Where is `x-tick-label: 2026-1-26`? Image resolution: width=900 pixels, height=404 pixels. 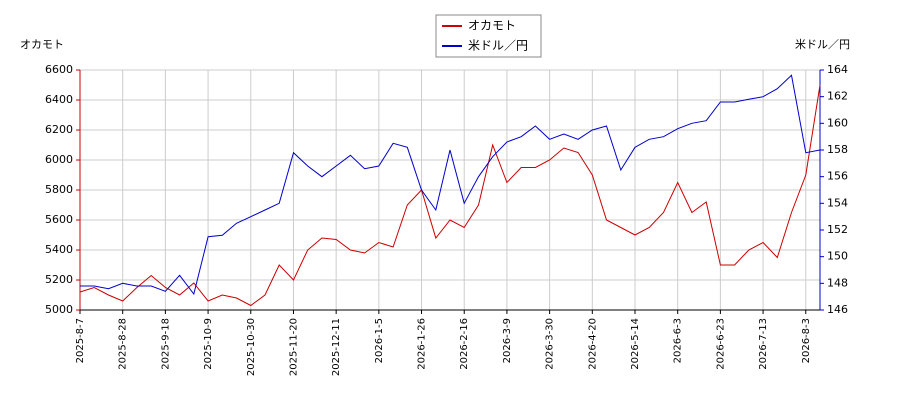 x-tick-label: 2026-1-26 is located at coordinates (422, 344).